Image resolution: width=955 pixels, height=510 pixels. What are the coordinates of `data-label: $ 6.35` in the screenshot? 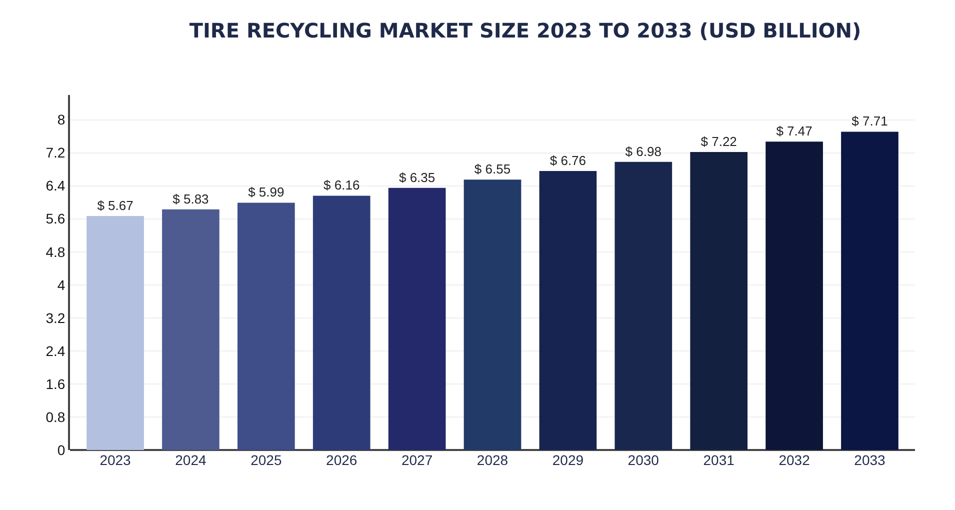 It's located at (417, 177).